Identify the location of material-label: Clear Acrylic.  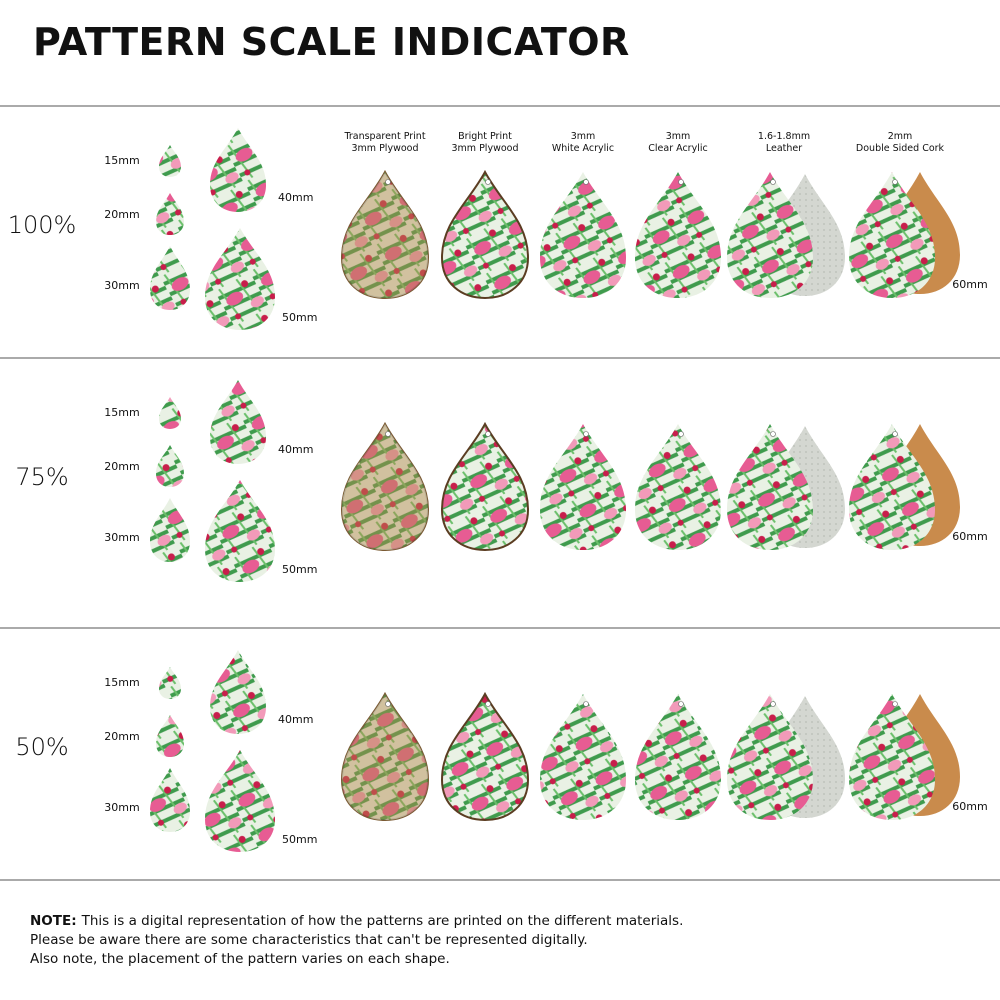
(677, 148).